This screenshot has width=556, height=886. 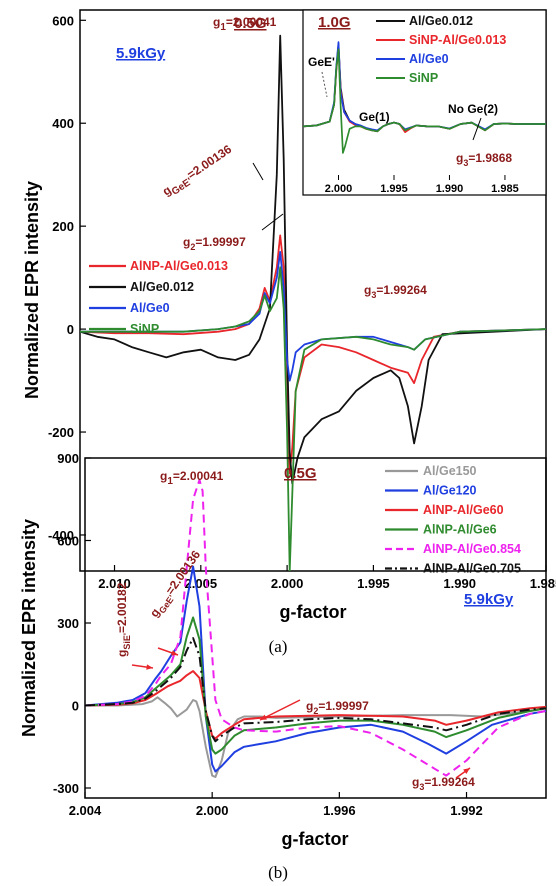 I want to click on panel-b-series-line, so click(x=315, y=685).